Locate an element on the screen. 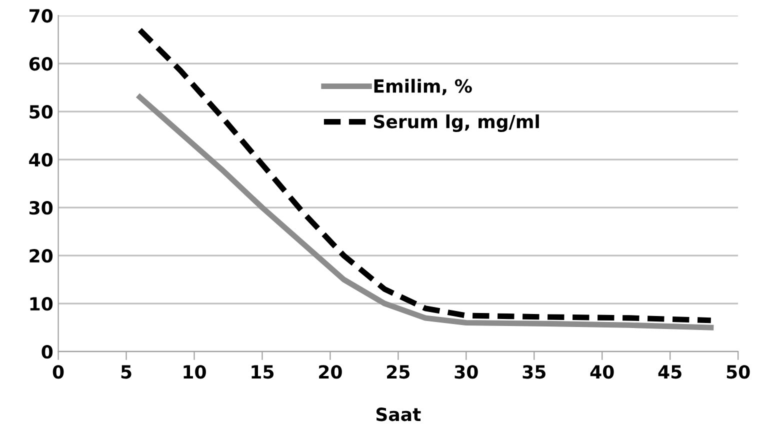  x-tick-label: 10 is located at coordinates (195, 372).